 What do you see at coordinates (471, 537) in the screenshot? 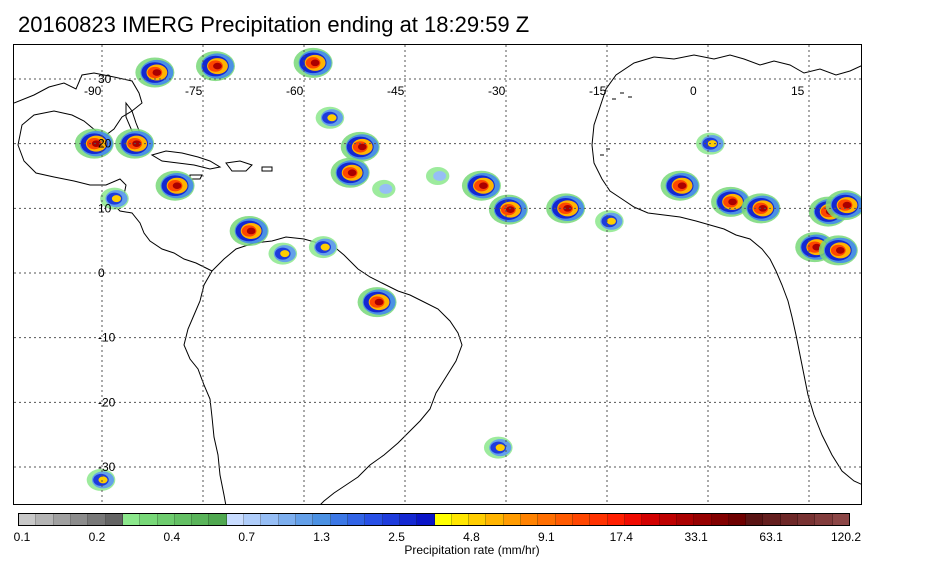
I see `colorbar-tick-label: 4.8` at bounding box center [471, 537].